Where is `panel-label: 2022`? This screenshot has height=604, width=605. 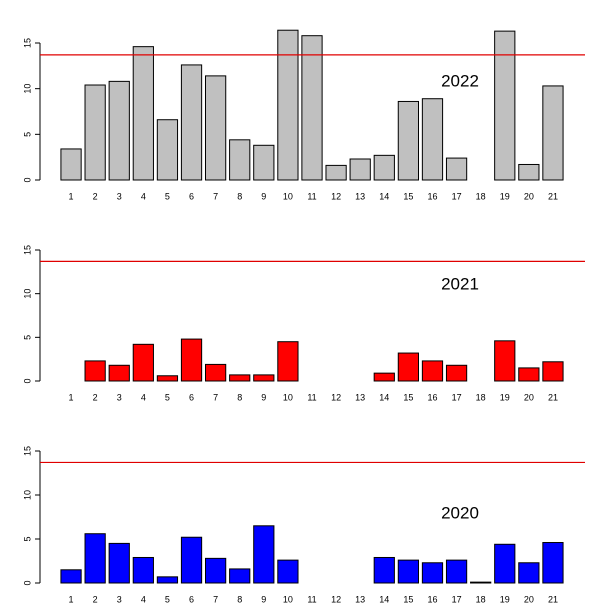 panel-label: 2022 is located at coordinates (460, 80).